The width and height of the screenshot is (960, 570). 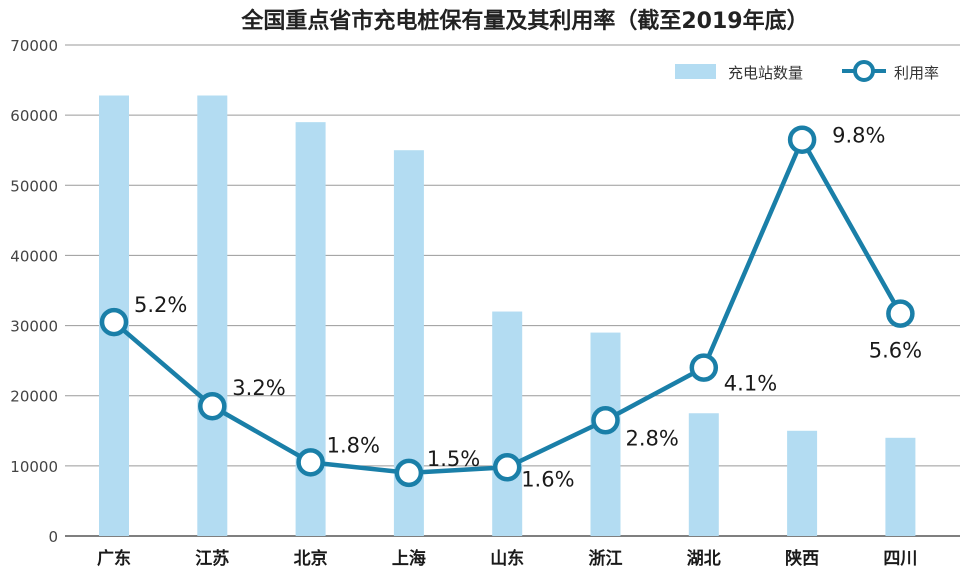 What do you see at coordinates (34, 327) in the screenshot?
I see `y-tick-label-30000: 30000` at bounding box center [34, 327].